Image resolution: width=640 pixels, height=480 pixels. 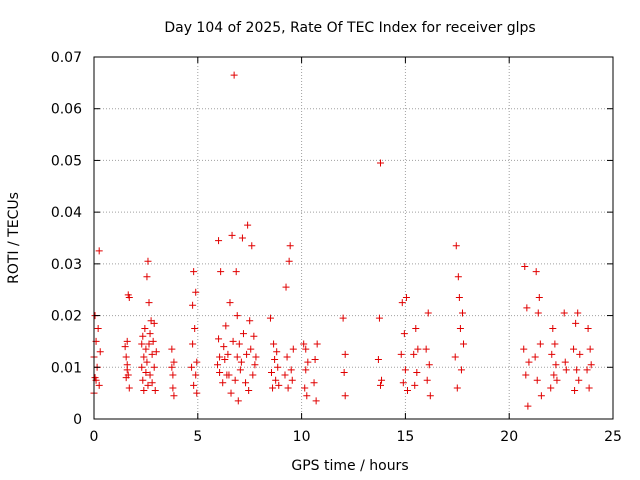 What do you see at coordinates (77, 420) in the screenshot?
I see `y-tick-label: 0` at bounding box center [77, 420].